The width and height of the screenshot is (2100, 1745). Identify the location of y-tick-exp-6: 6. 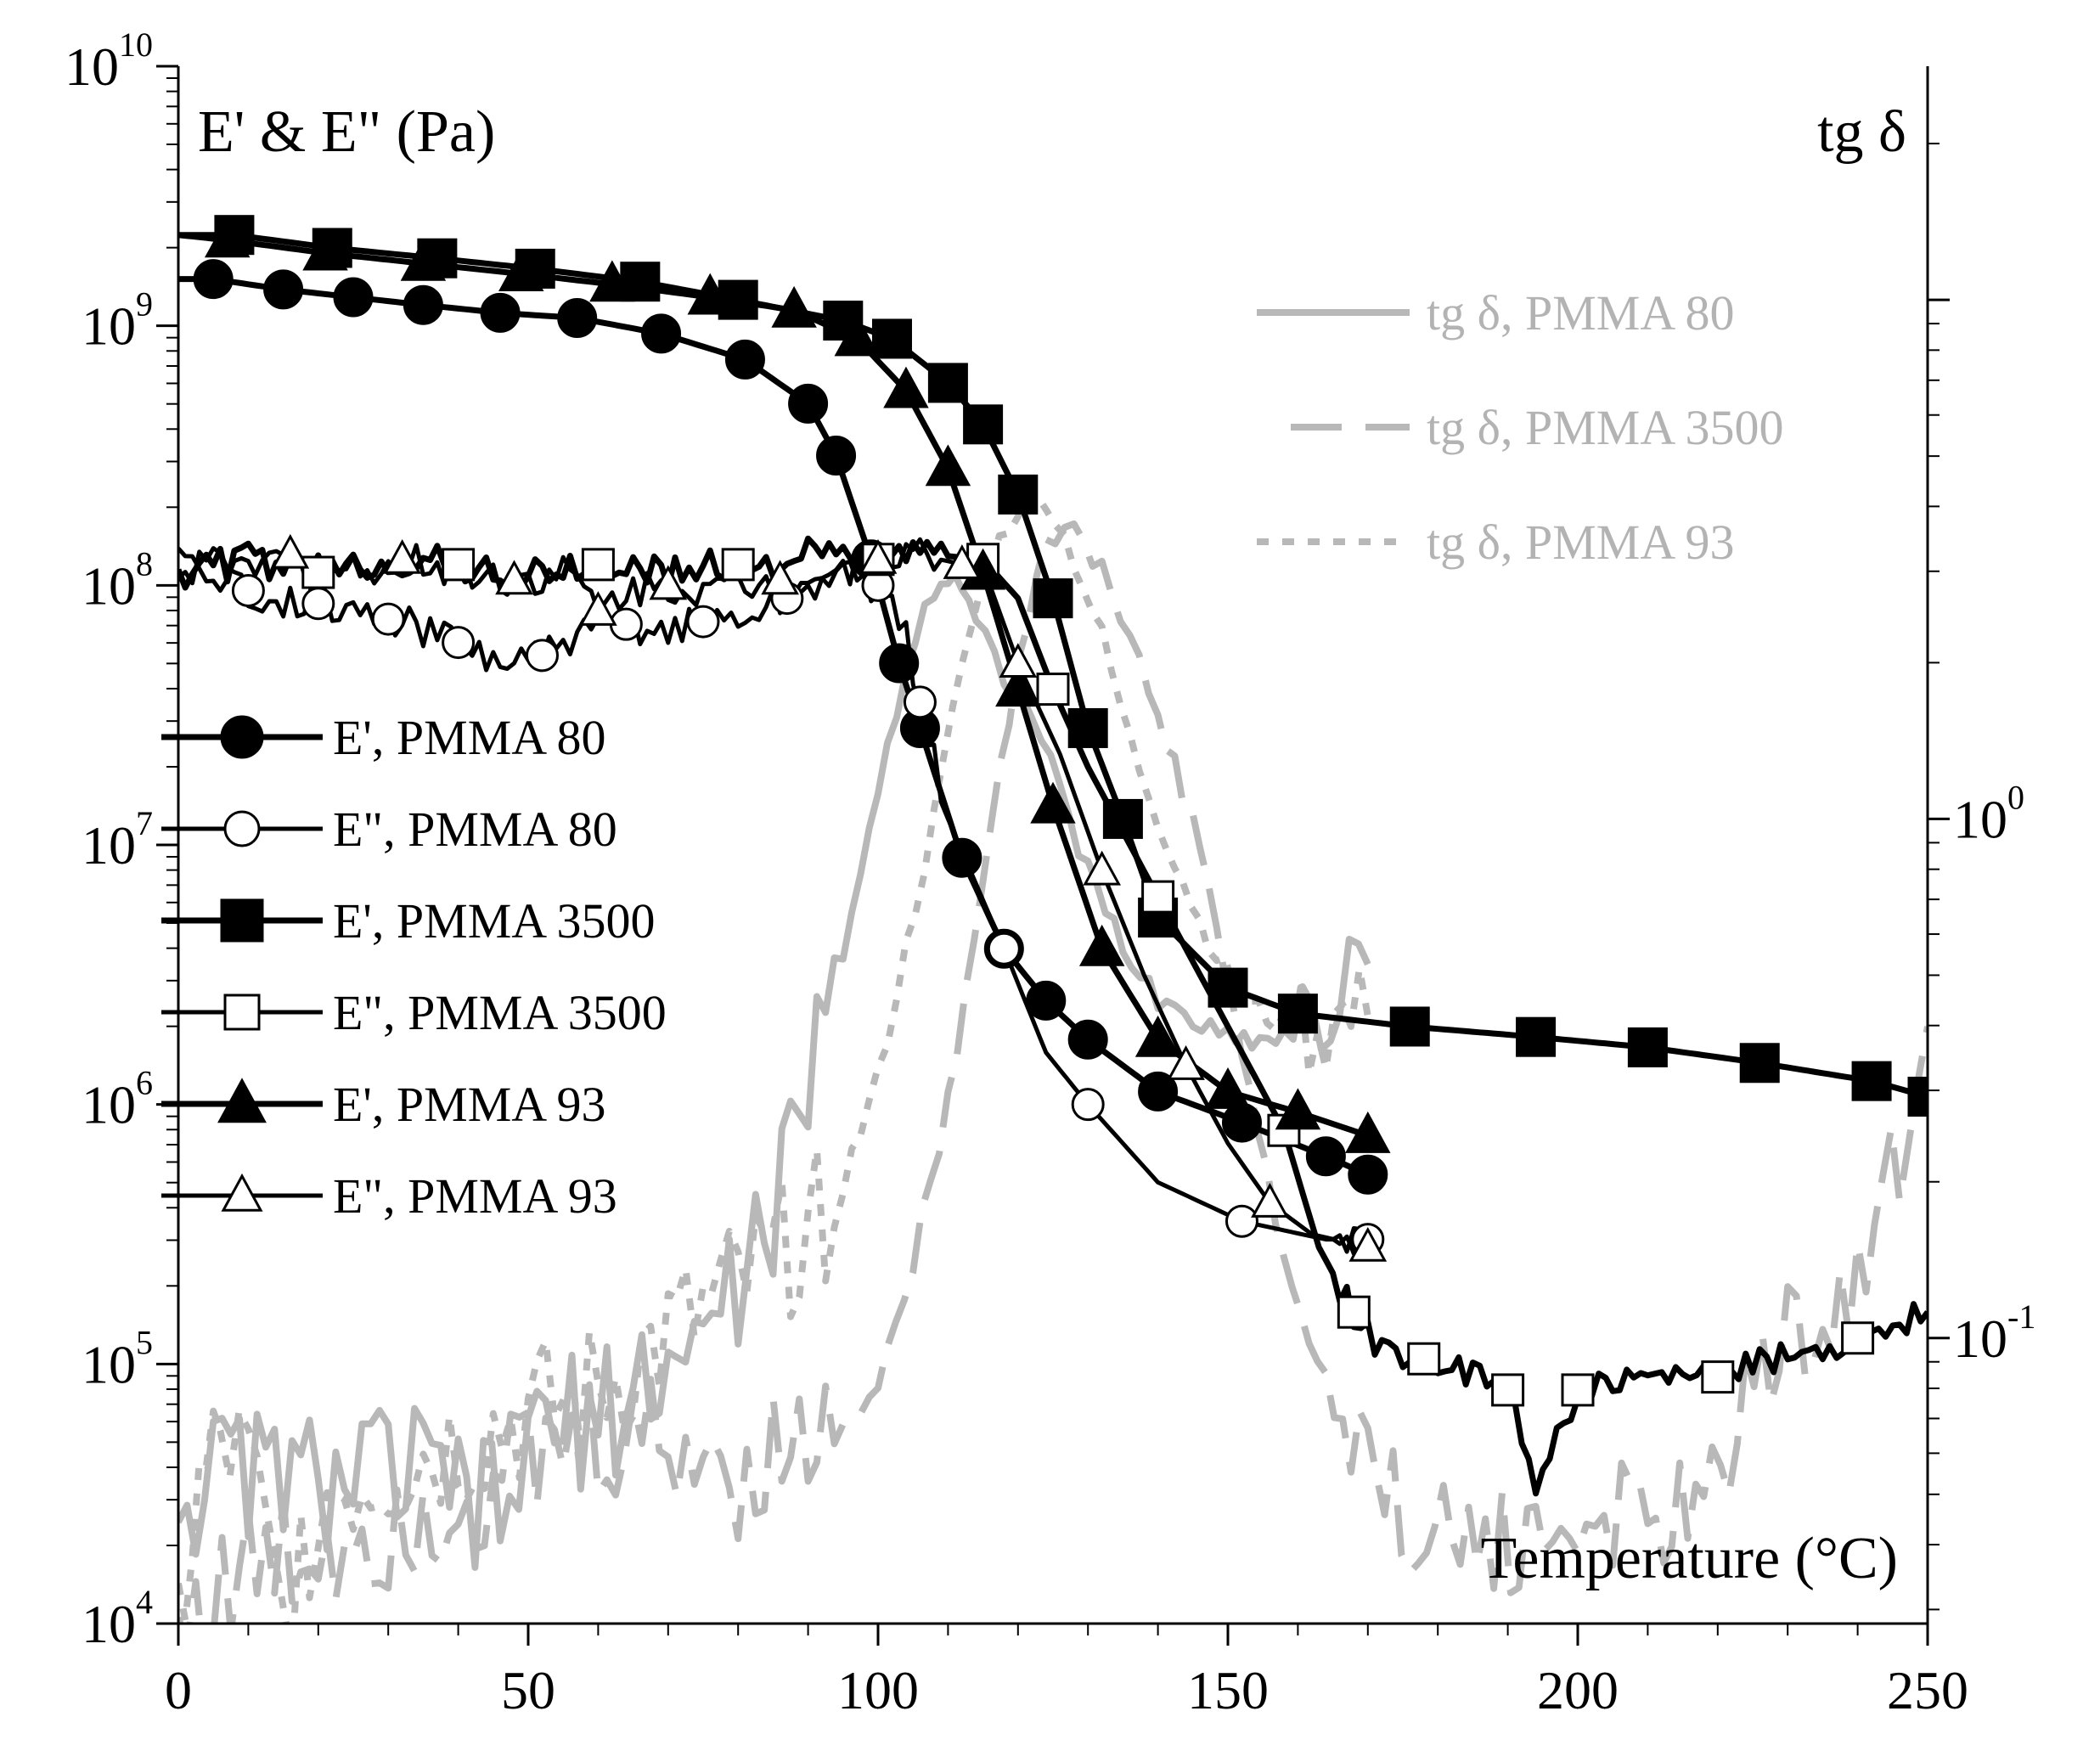
(144, 1083).